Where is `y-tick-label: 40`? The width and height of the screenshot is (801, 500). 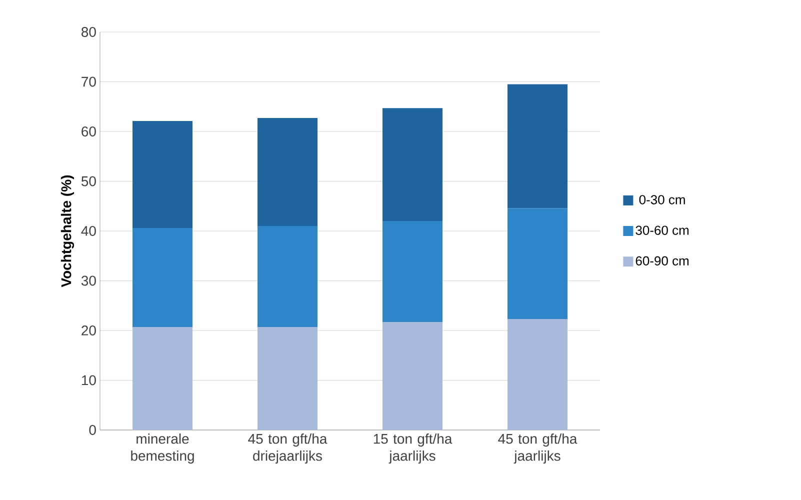
y-tick-label: 40 is located at coordinates (88, 231).